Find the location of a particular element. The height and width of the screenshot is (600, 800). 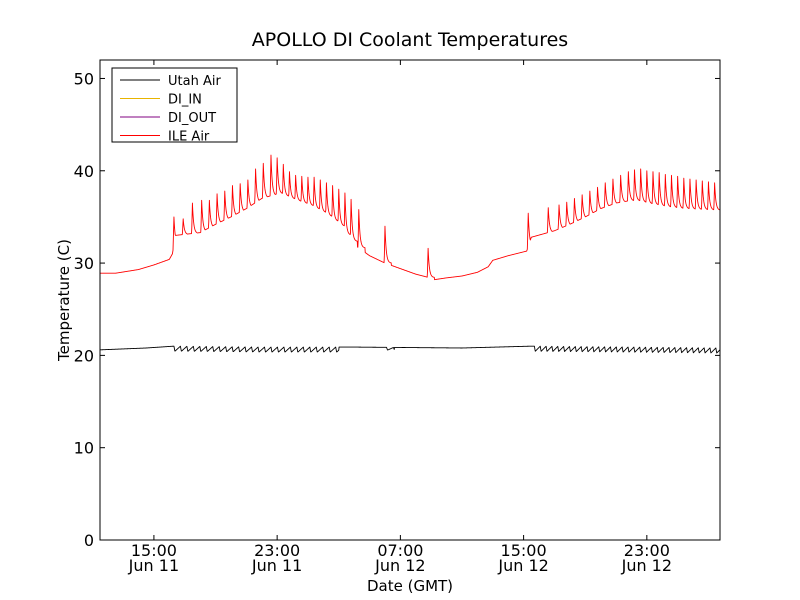

legend: Utah Air DI_IN DI_OUT ILE Air is located at coordinates (174, 106).